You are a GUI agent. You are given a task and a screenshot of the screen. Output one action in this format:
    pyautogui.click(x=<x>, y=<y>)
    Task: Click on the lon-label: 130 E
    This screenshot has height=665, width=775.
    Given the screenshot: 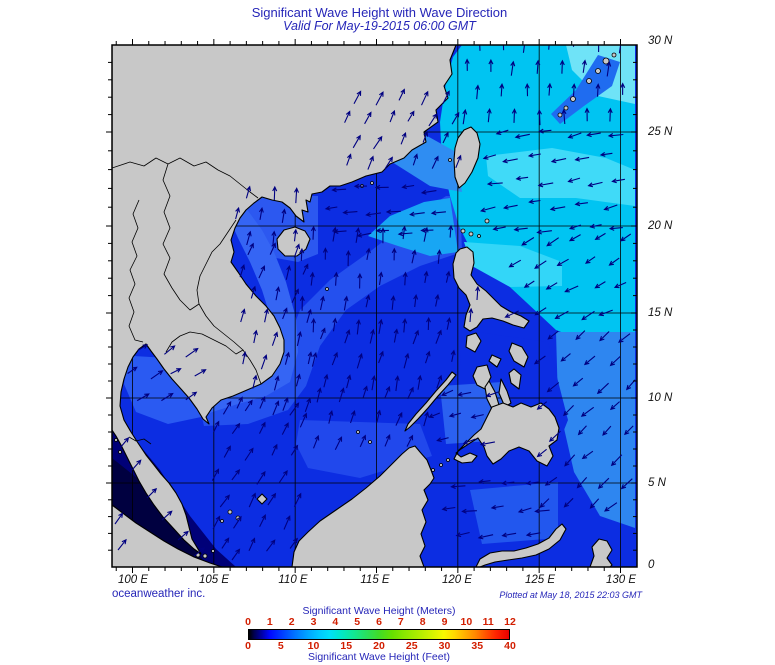 What is the action you would take?
    pyautogui.click(x=621, y=580)
    